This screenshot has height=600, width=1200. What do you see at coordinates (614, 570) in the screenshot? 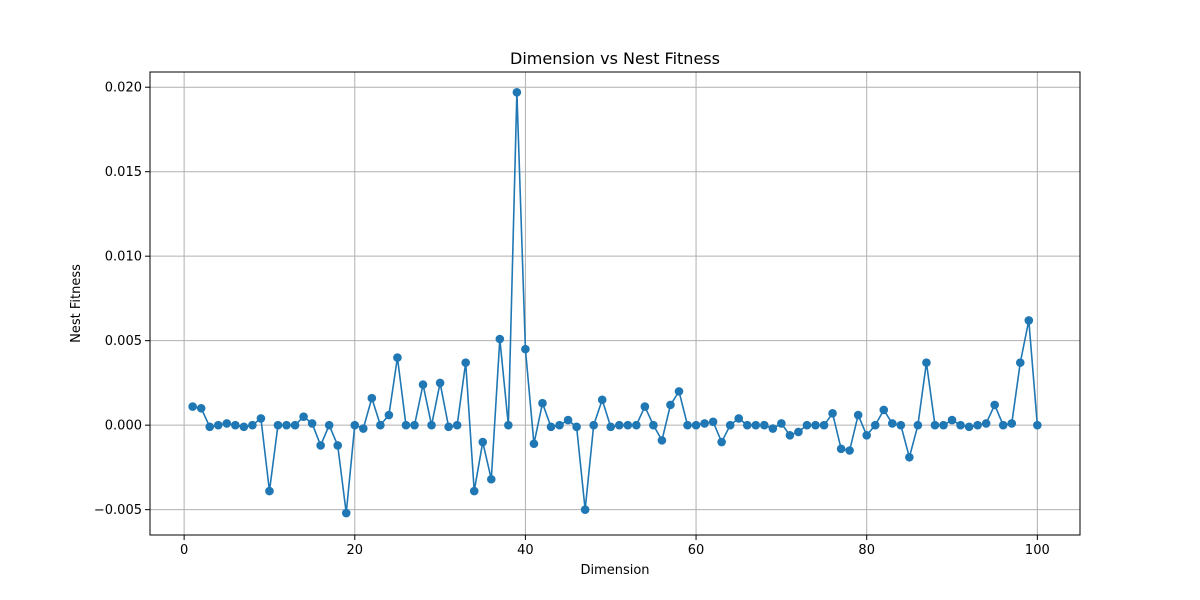
I see `x-axis-title: Dimension` at bounding box center [614, 570].